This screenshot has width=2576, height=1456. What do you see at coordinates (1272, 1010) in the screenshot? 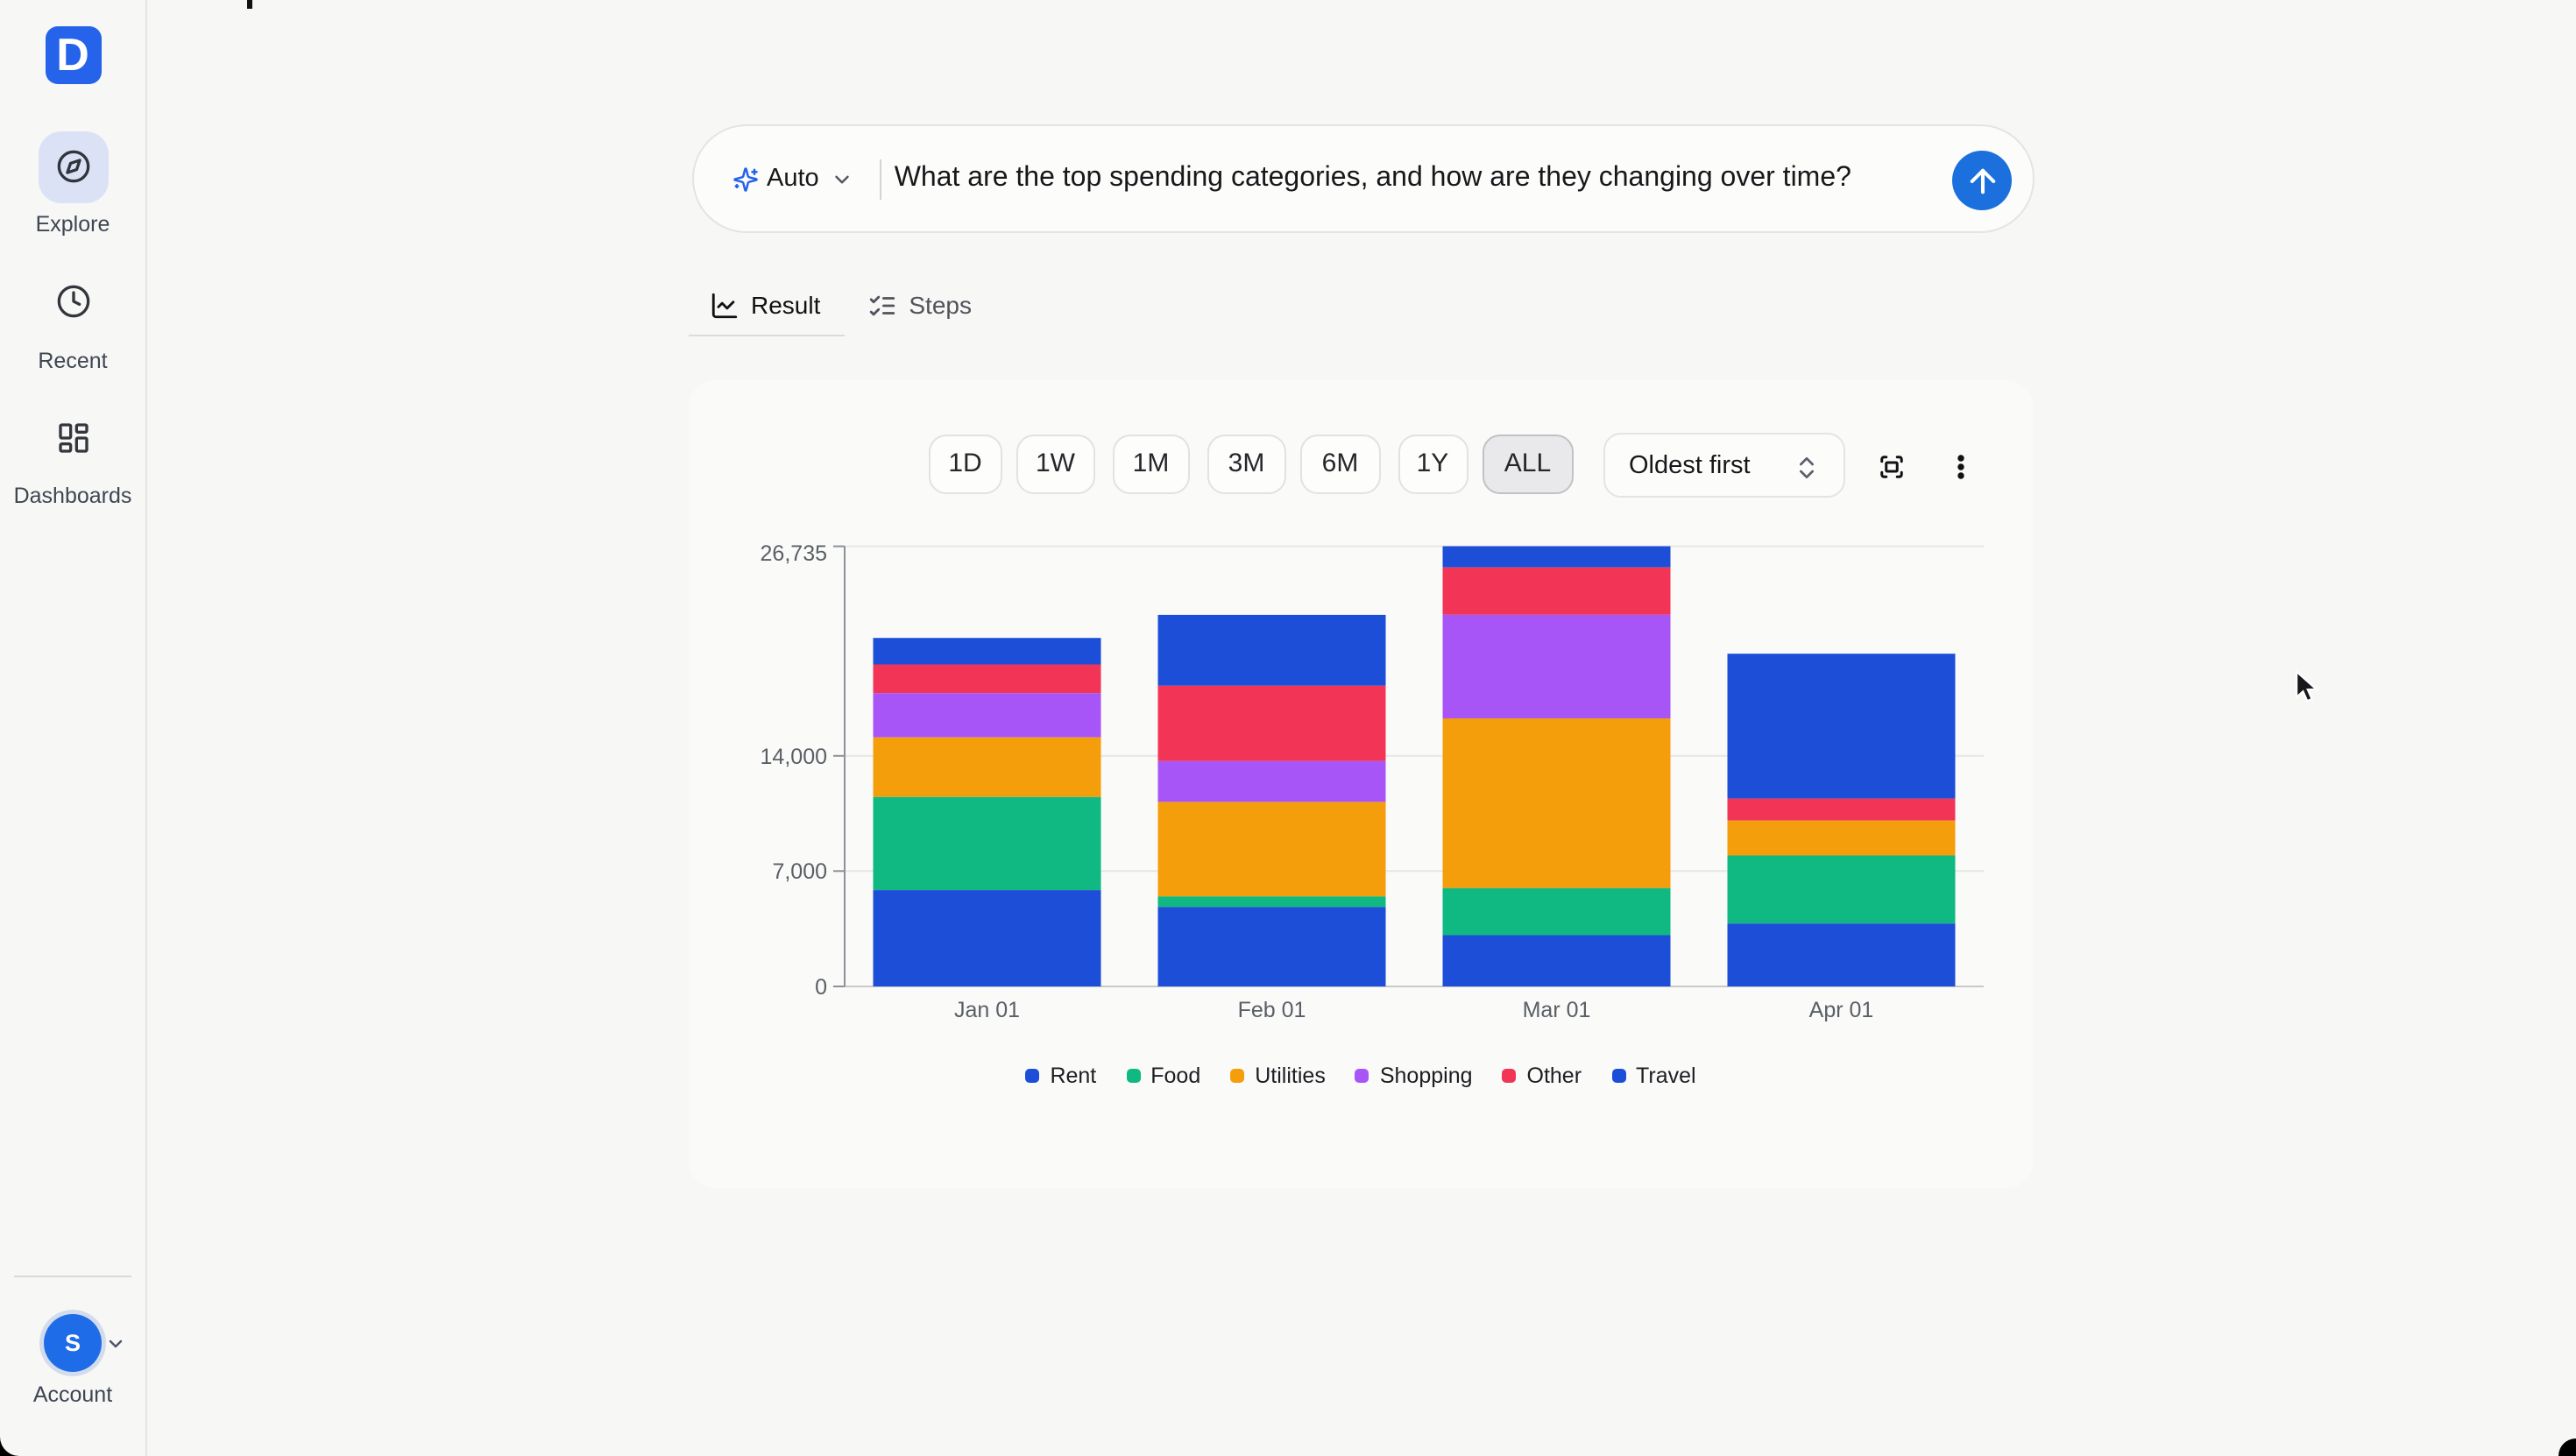
I see `svg-text: Feb 01` at bounding box center [1272, 1010].